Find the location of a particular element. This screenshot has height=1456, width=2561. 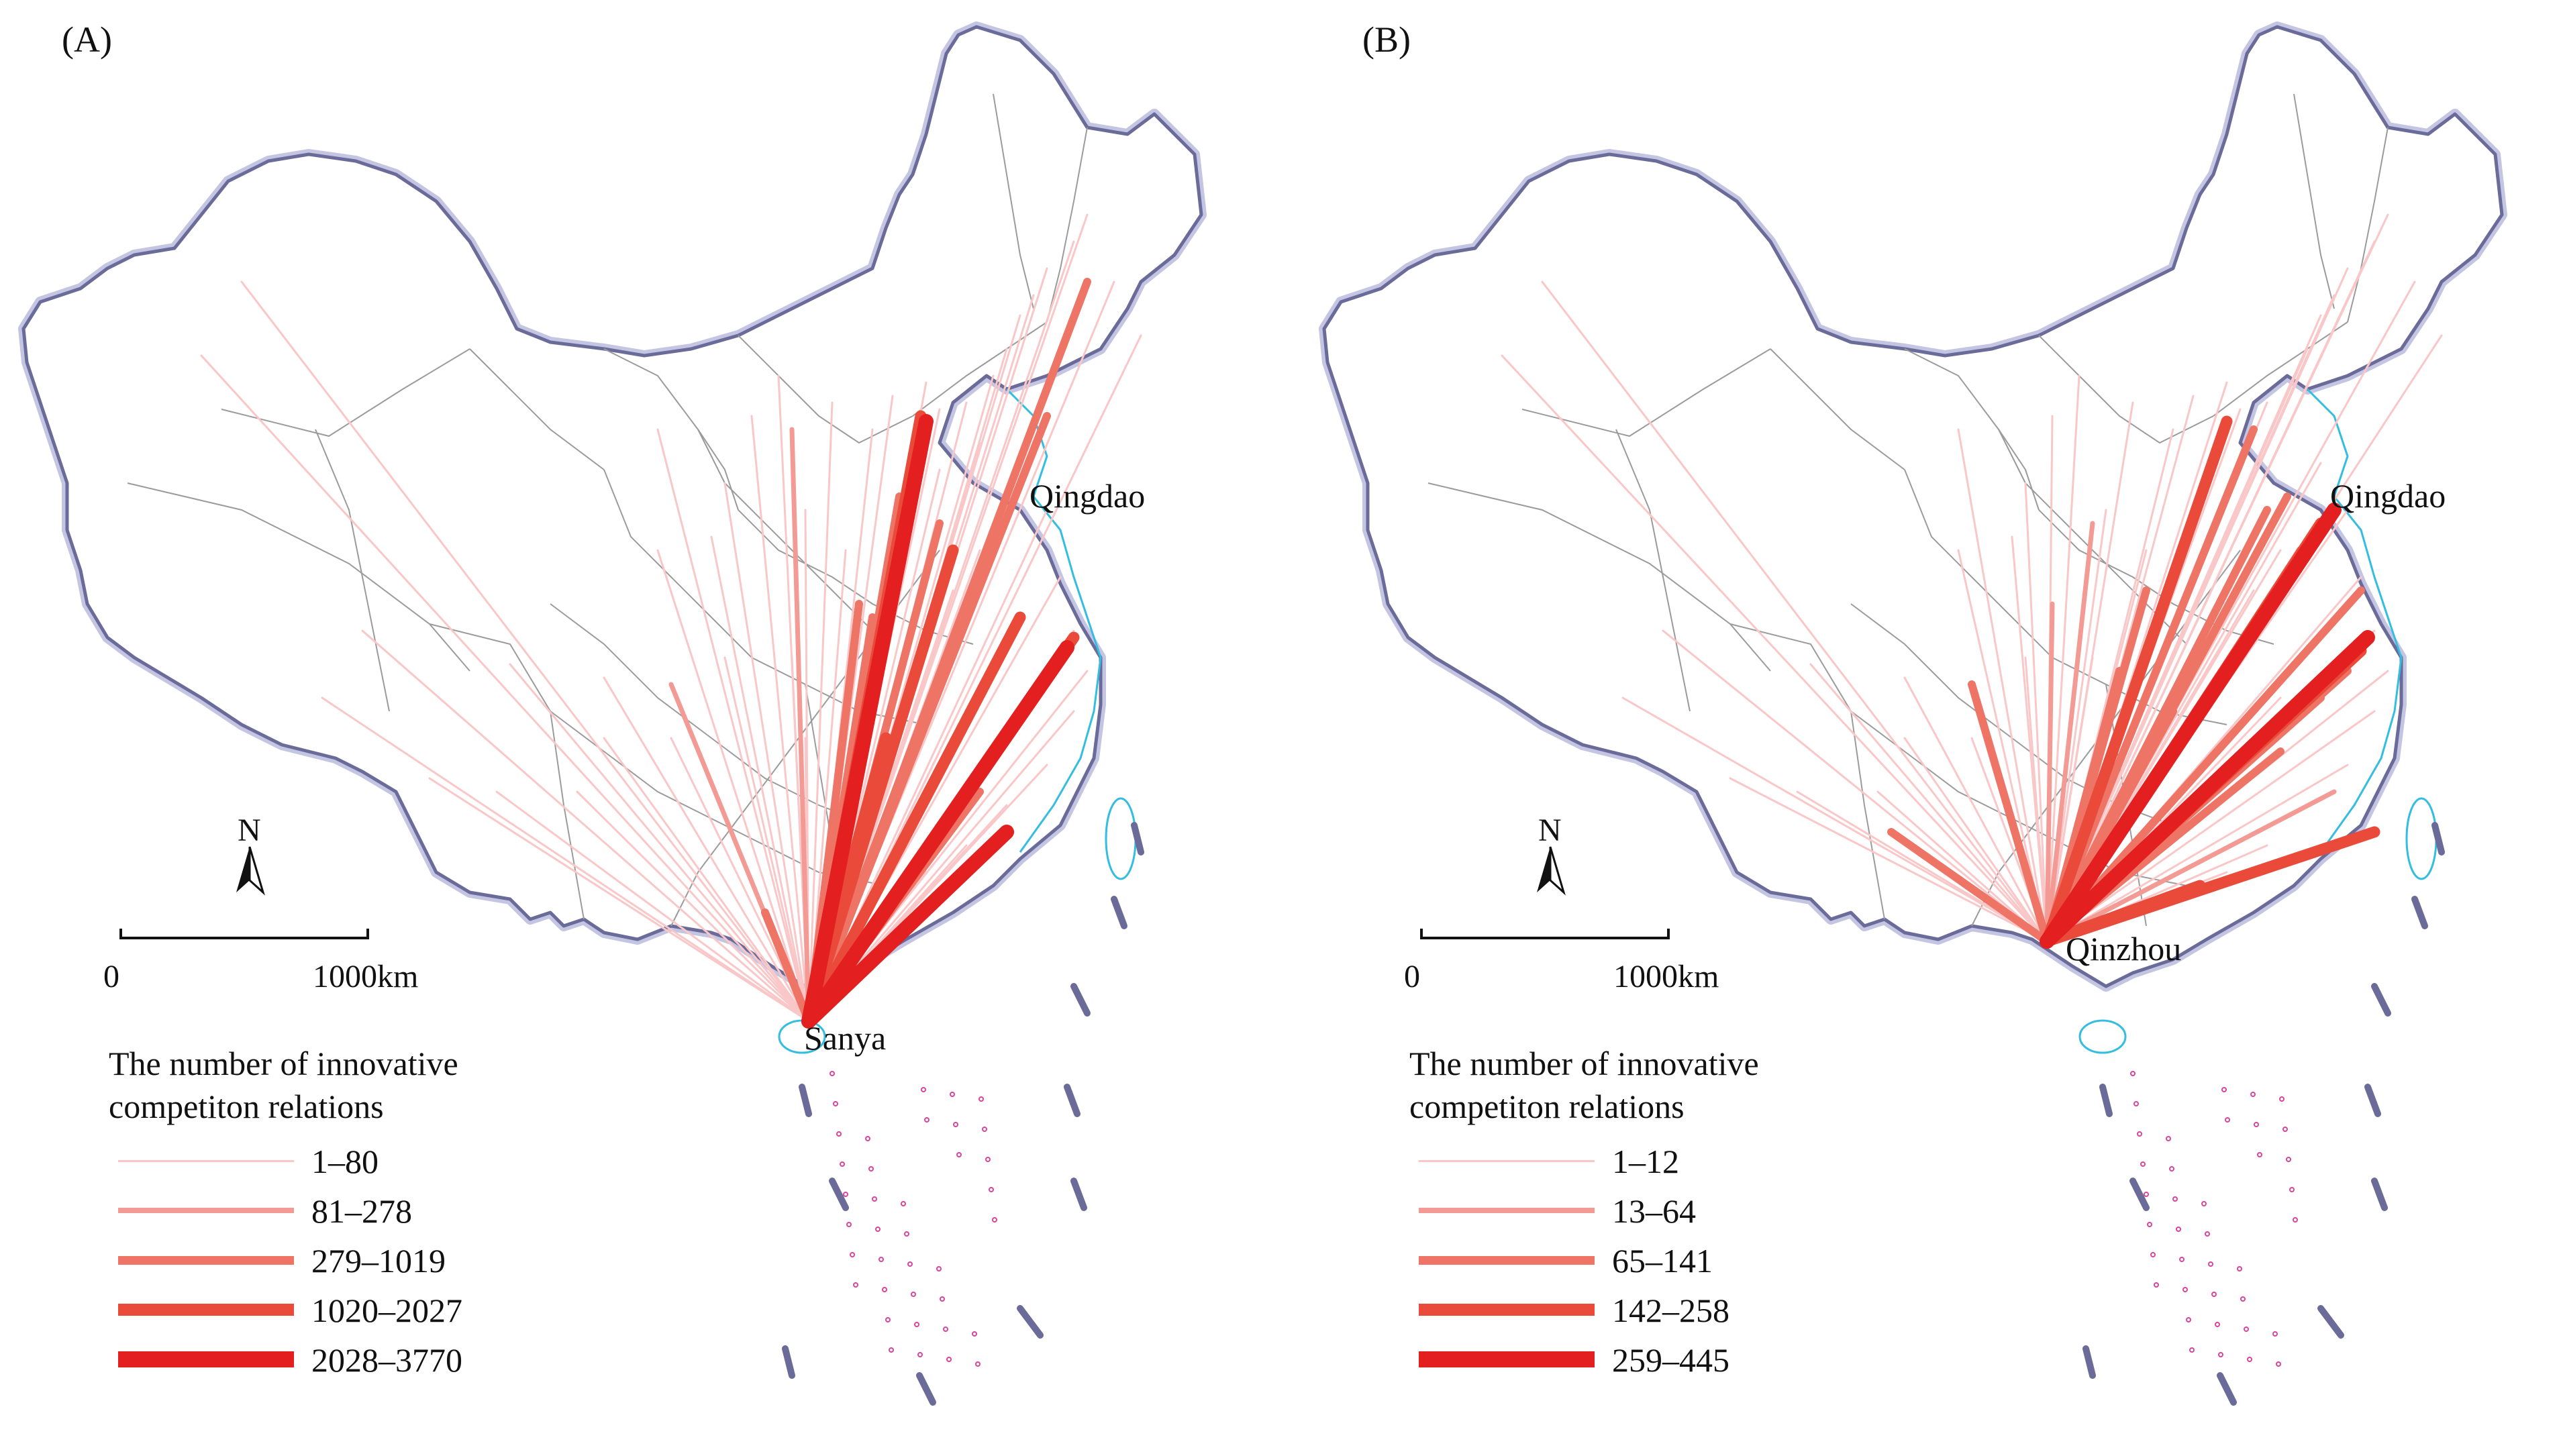

scale-zero-b: 0 is located at coordinates (1412, 977).